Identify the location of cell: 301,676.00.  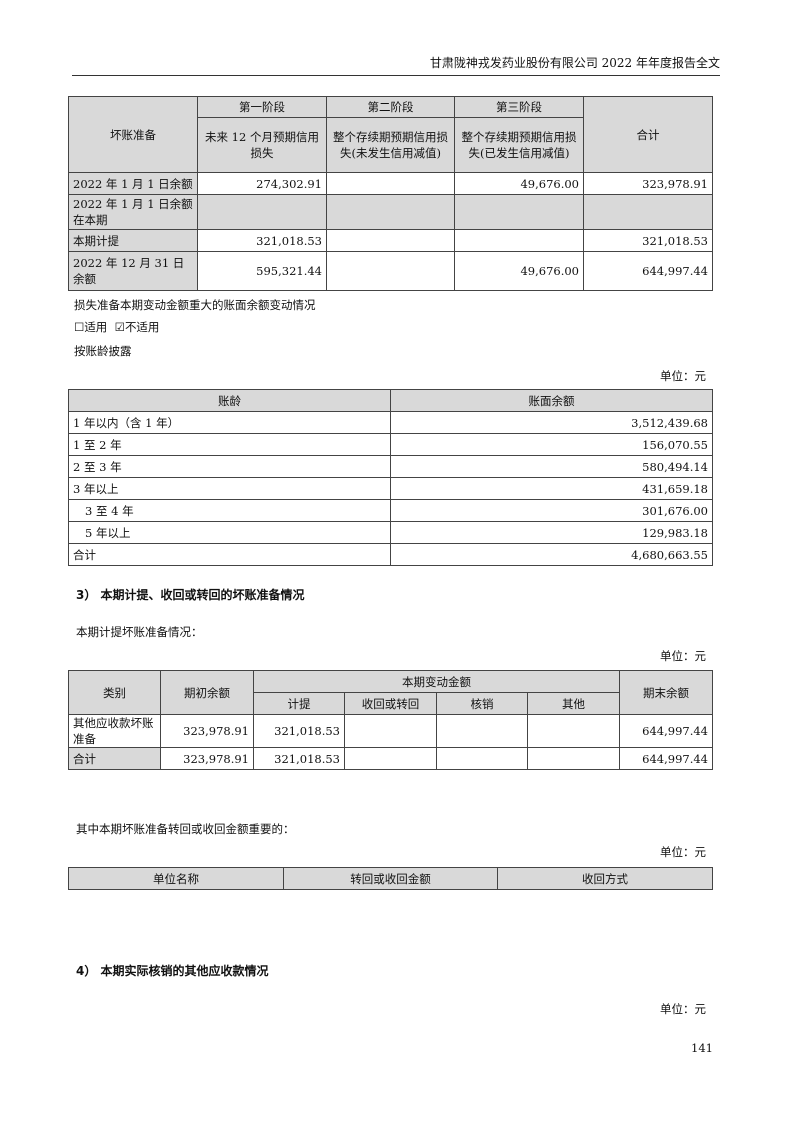
(551, 510).